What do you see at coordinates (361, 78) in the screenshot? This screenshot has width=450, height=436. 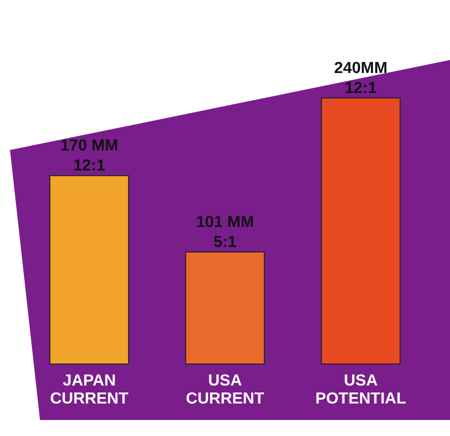 I see `data-label: 240MM 12:1` at bounding box center [361, 78].